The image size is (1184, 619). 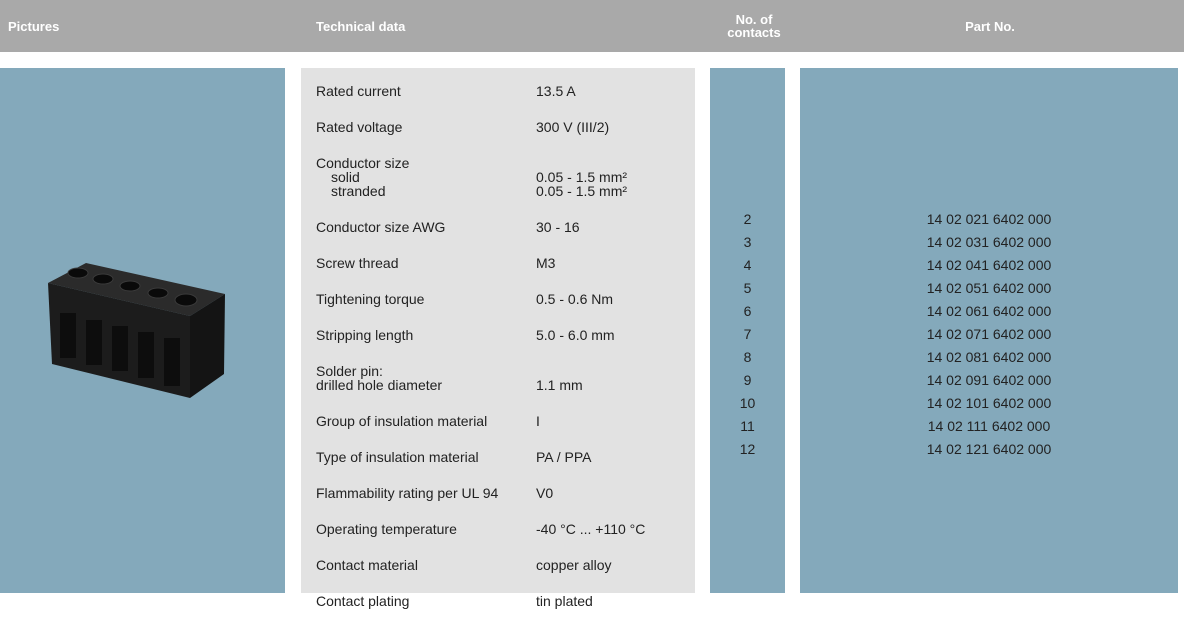 I want to click on part-number: 14 02 101 6402 000, so click(x=989, y=403).